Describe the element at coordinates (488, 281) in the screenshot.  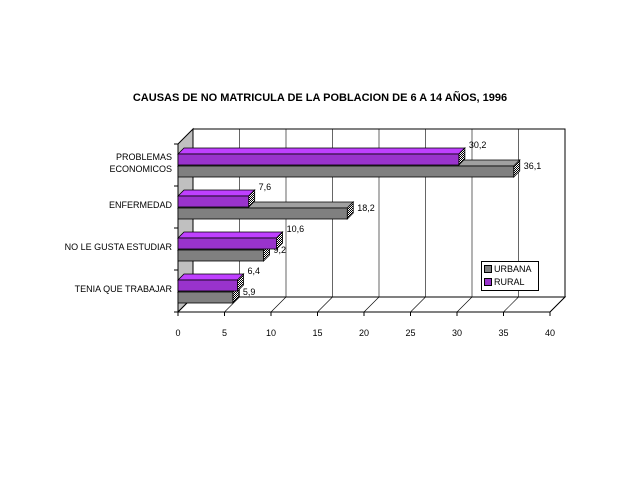
I see `legend-swatch-rural` at that location.